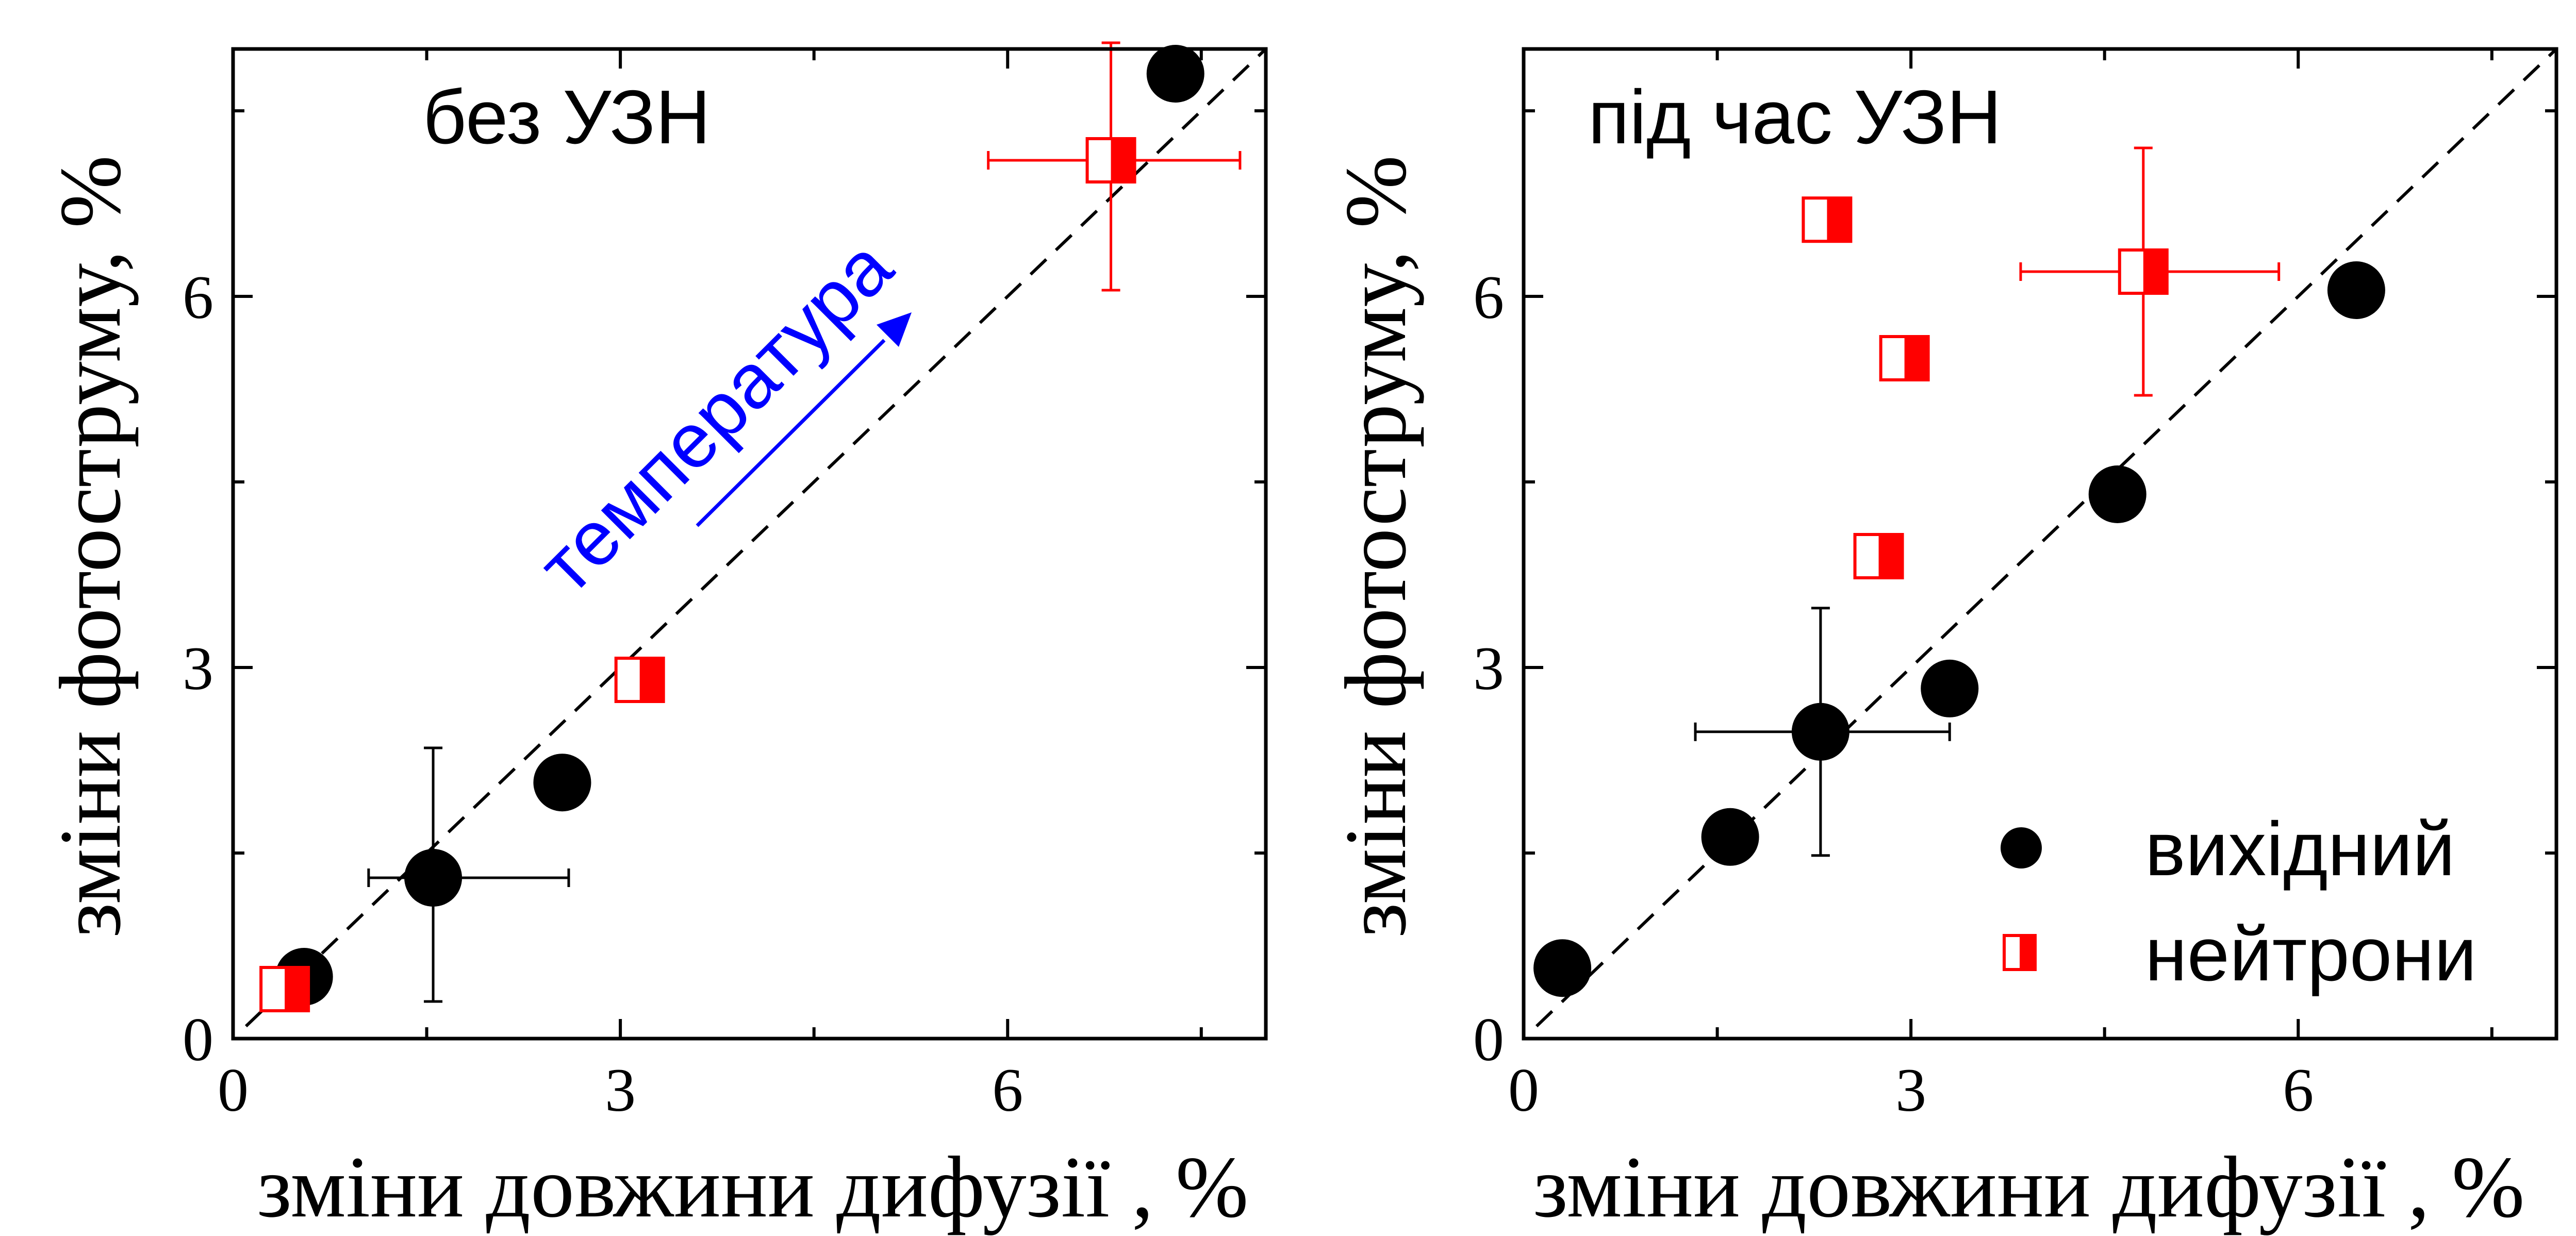 This screenshot has width=2576, height=1236. Describe the element at coordinates (2239, 902) in the screenshot. I see `legend: вихідний нейтрони` at that location.